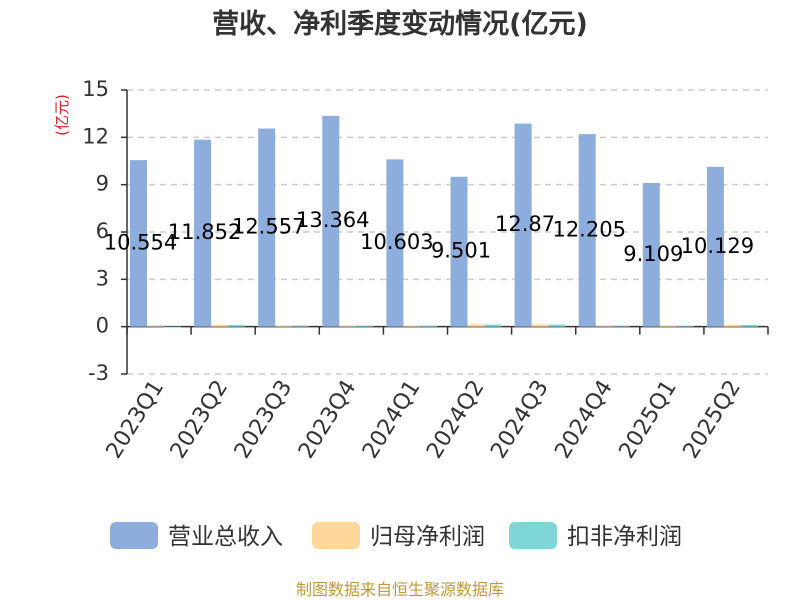  What do you see at coordinates (102, 326) in the screenshot?
I see `y-tick-label: 0` at bounding box center [102, 326].